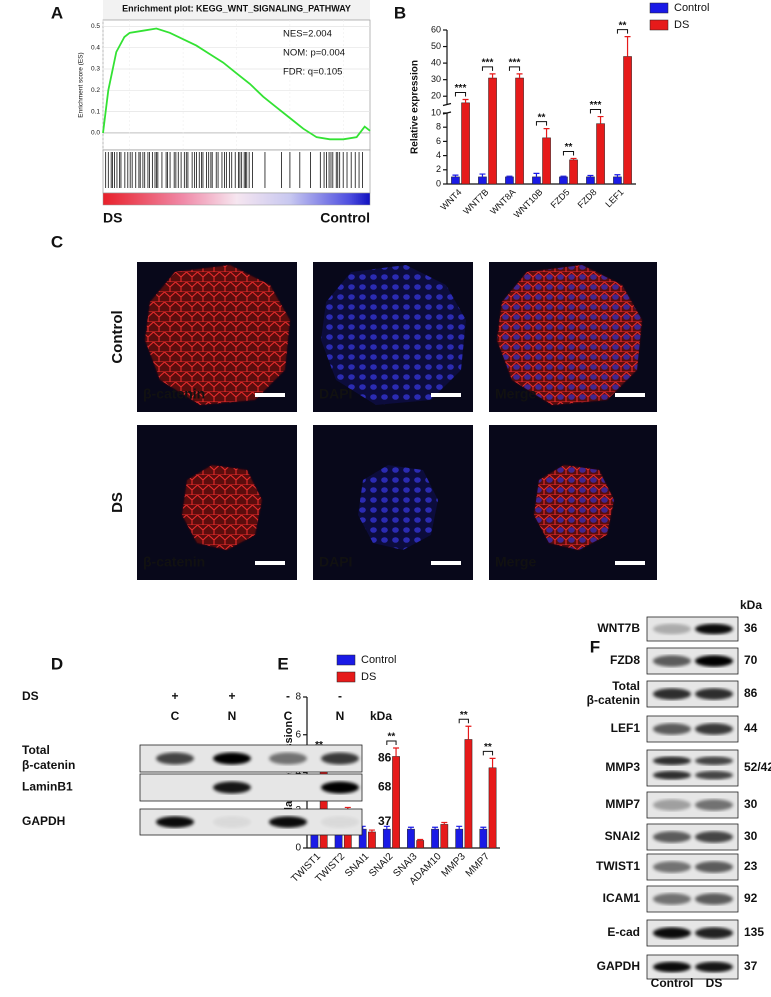 The height and width of the screenshot is (997, 771). What do you see at coordinates (560, 198) in the screenshot?
I see `x-tick-label: FZD5` at bounding box center [560, 198].